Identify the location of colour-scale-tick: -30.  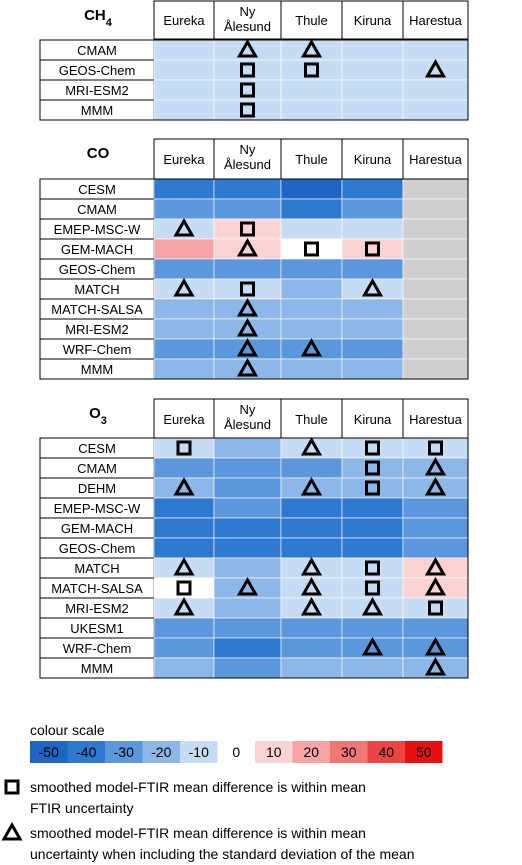
(124, 752).